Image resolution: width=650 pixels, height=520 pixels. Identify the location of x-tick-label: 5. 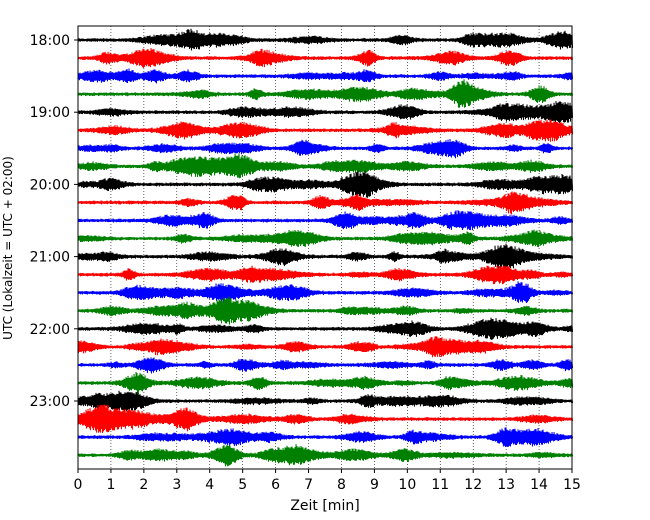
(242, 485).